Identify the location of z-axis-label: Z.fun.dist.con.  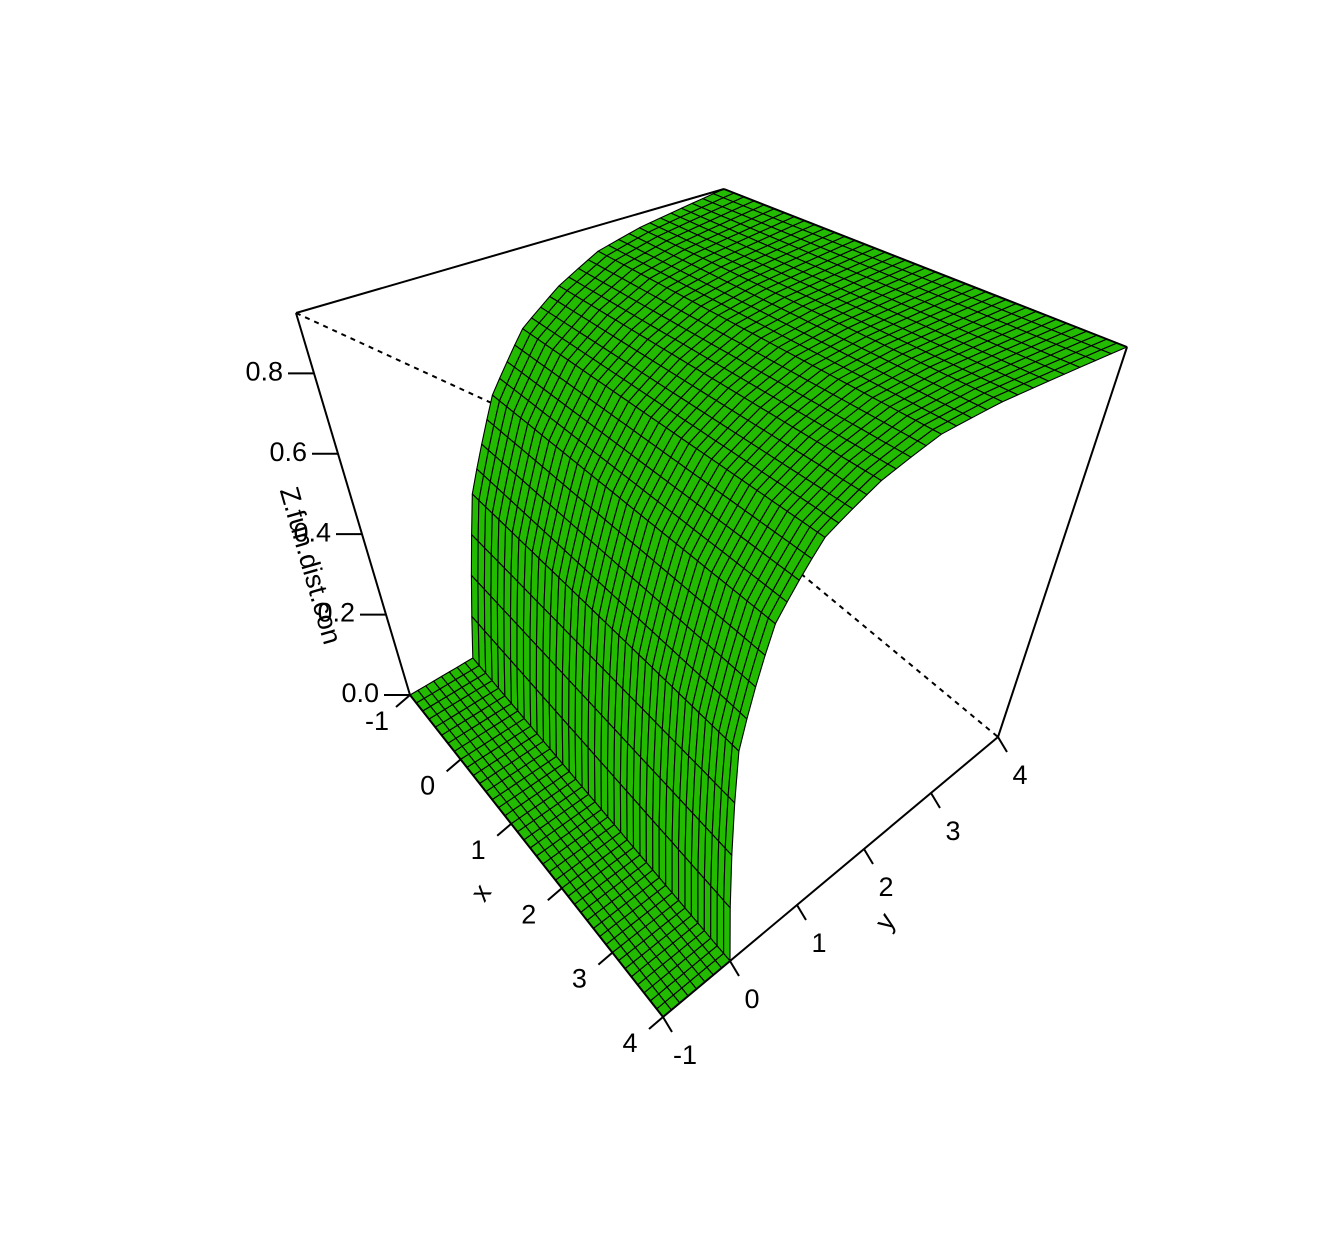
(311, 565).